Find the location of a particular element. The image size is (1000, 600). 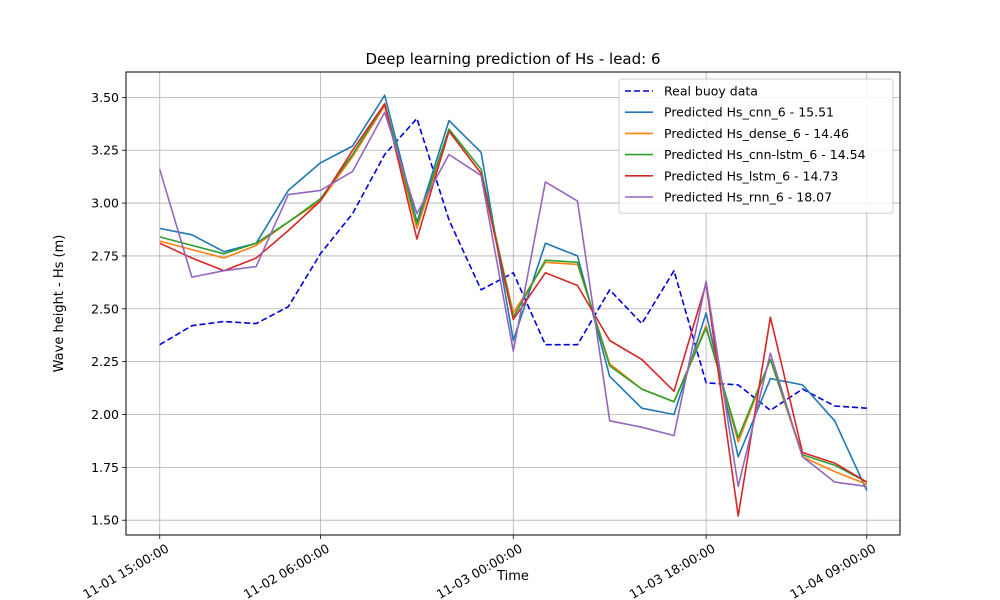

y-tick-label: 3.50 is located at coordinates (105, 97).